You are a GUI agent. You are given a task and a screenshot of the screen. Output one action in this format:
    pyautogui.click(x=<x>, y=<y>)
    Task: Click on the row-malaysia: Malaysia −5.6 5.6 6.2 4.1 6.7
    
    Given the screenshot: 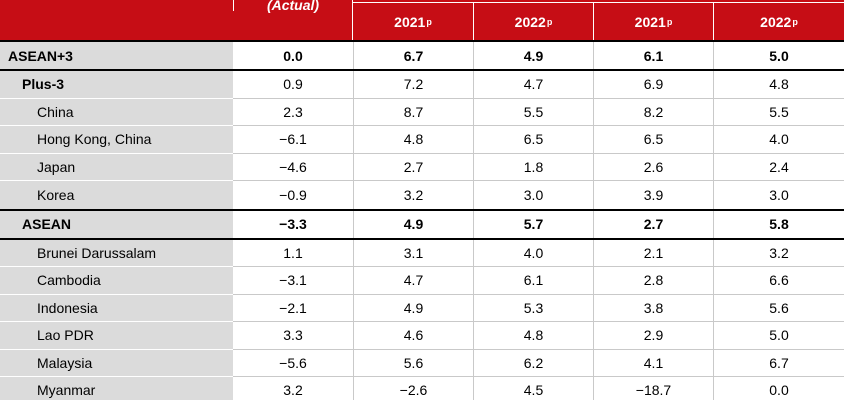 What is the action you would take?
    pyautogui.click(x=422, y=363)
    